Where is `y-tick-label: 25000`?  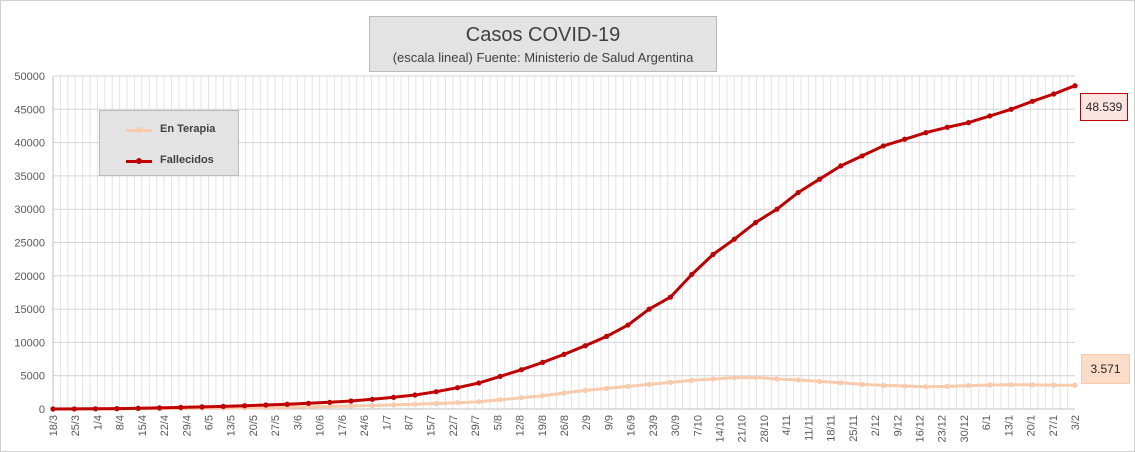 y-tick-label: 25000 is located at coordinates (29, 244).